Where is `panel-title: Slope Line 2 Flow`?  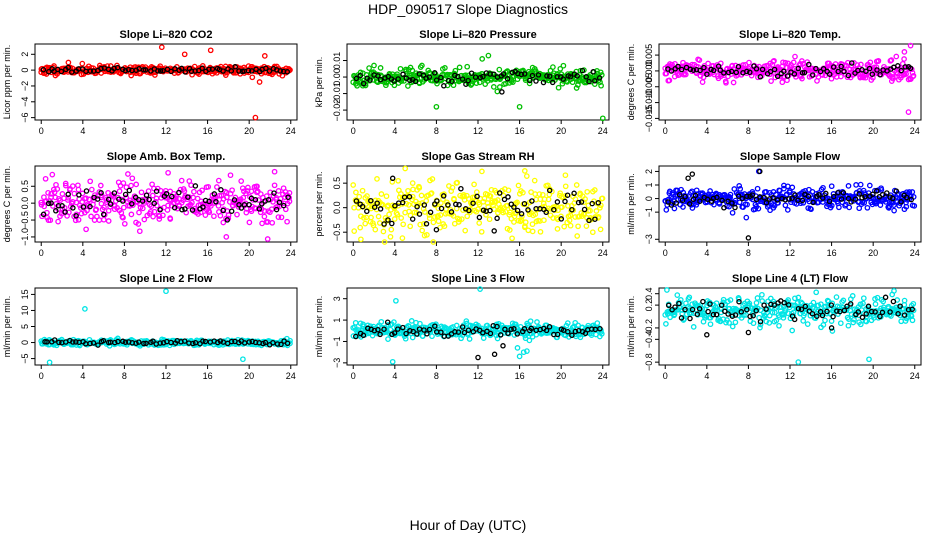
panel-title: Slope Line 2 Flow is located at coordinates (166, 279).